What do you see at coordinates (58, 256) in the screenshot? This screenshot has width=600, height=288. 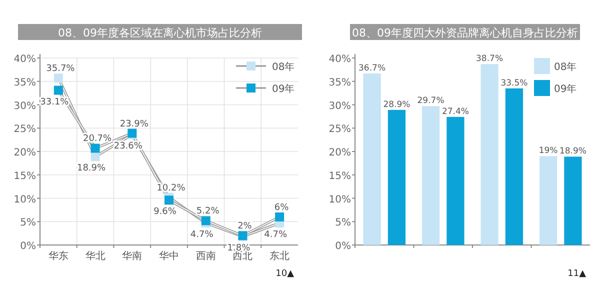 I see `x-tick-label: 华东` at bounding box center [58, 256].